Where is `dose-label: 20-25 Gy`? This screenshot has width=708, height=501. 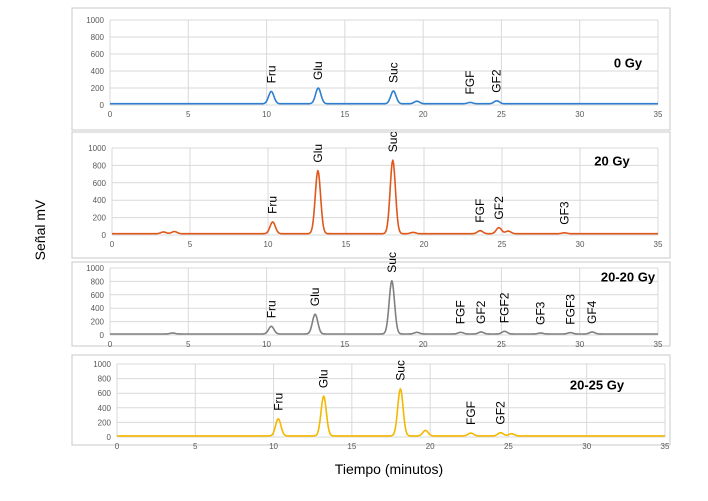 dose-label: 20-25 Gy is located at coordinates (597, 385).